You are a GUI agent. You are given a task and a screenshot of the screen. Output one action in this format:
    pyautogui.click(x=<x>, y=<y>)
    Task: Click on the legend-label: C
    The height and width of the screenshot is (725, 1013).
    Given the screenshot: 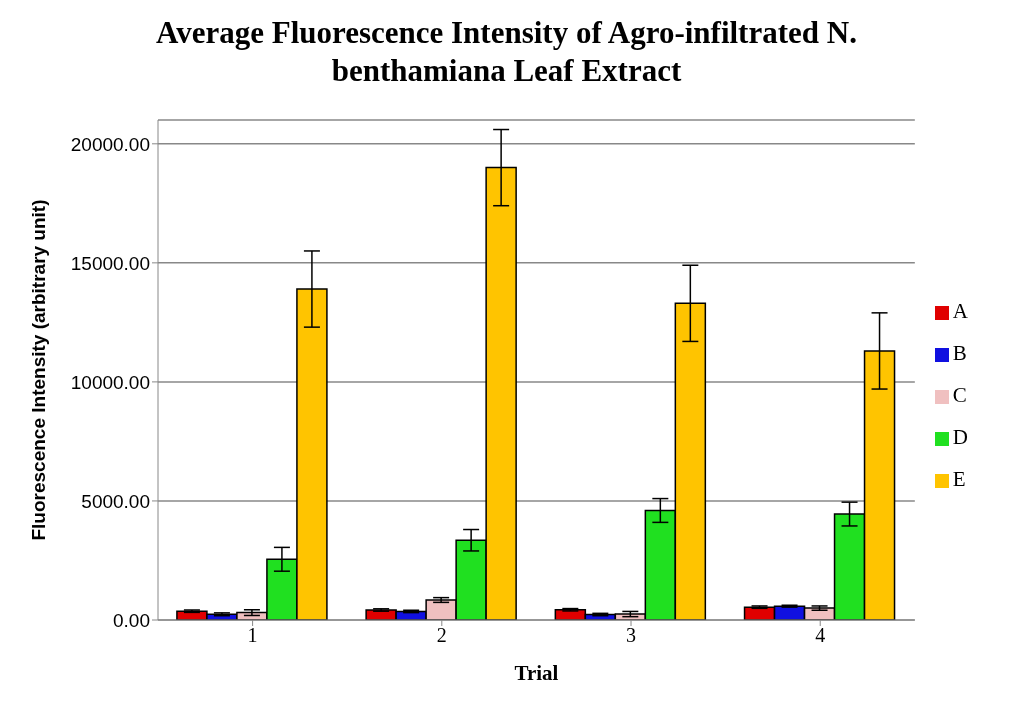 What is the action you would take?
    pyautogui.click(x=959, y=395)
    